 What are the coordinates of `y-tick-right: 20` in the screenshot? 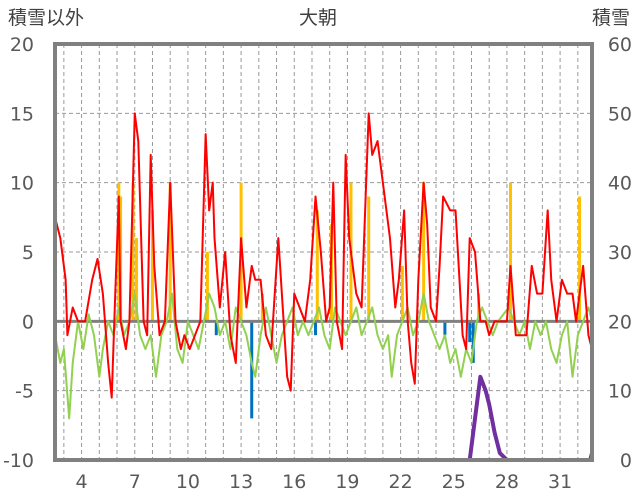 It's located at (620, 322).